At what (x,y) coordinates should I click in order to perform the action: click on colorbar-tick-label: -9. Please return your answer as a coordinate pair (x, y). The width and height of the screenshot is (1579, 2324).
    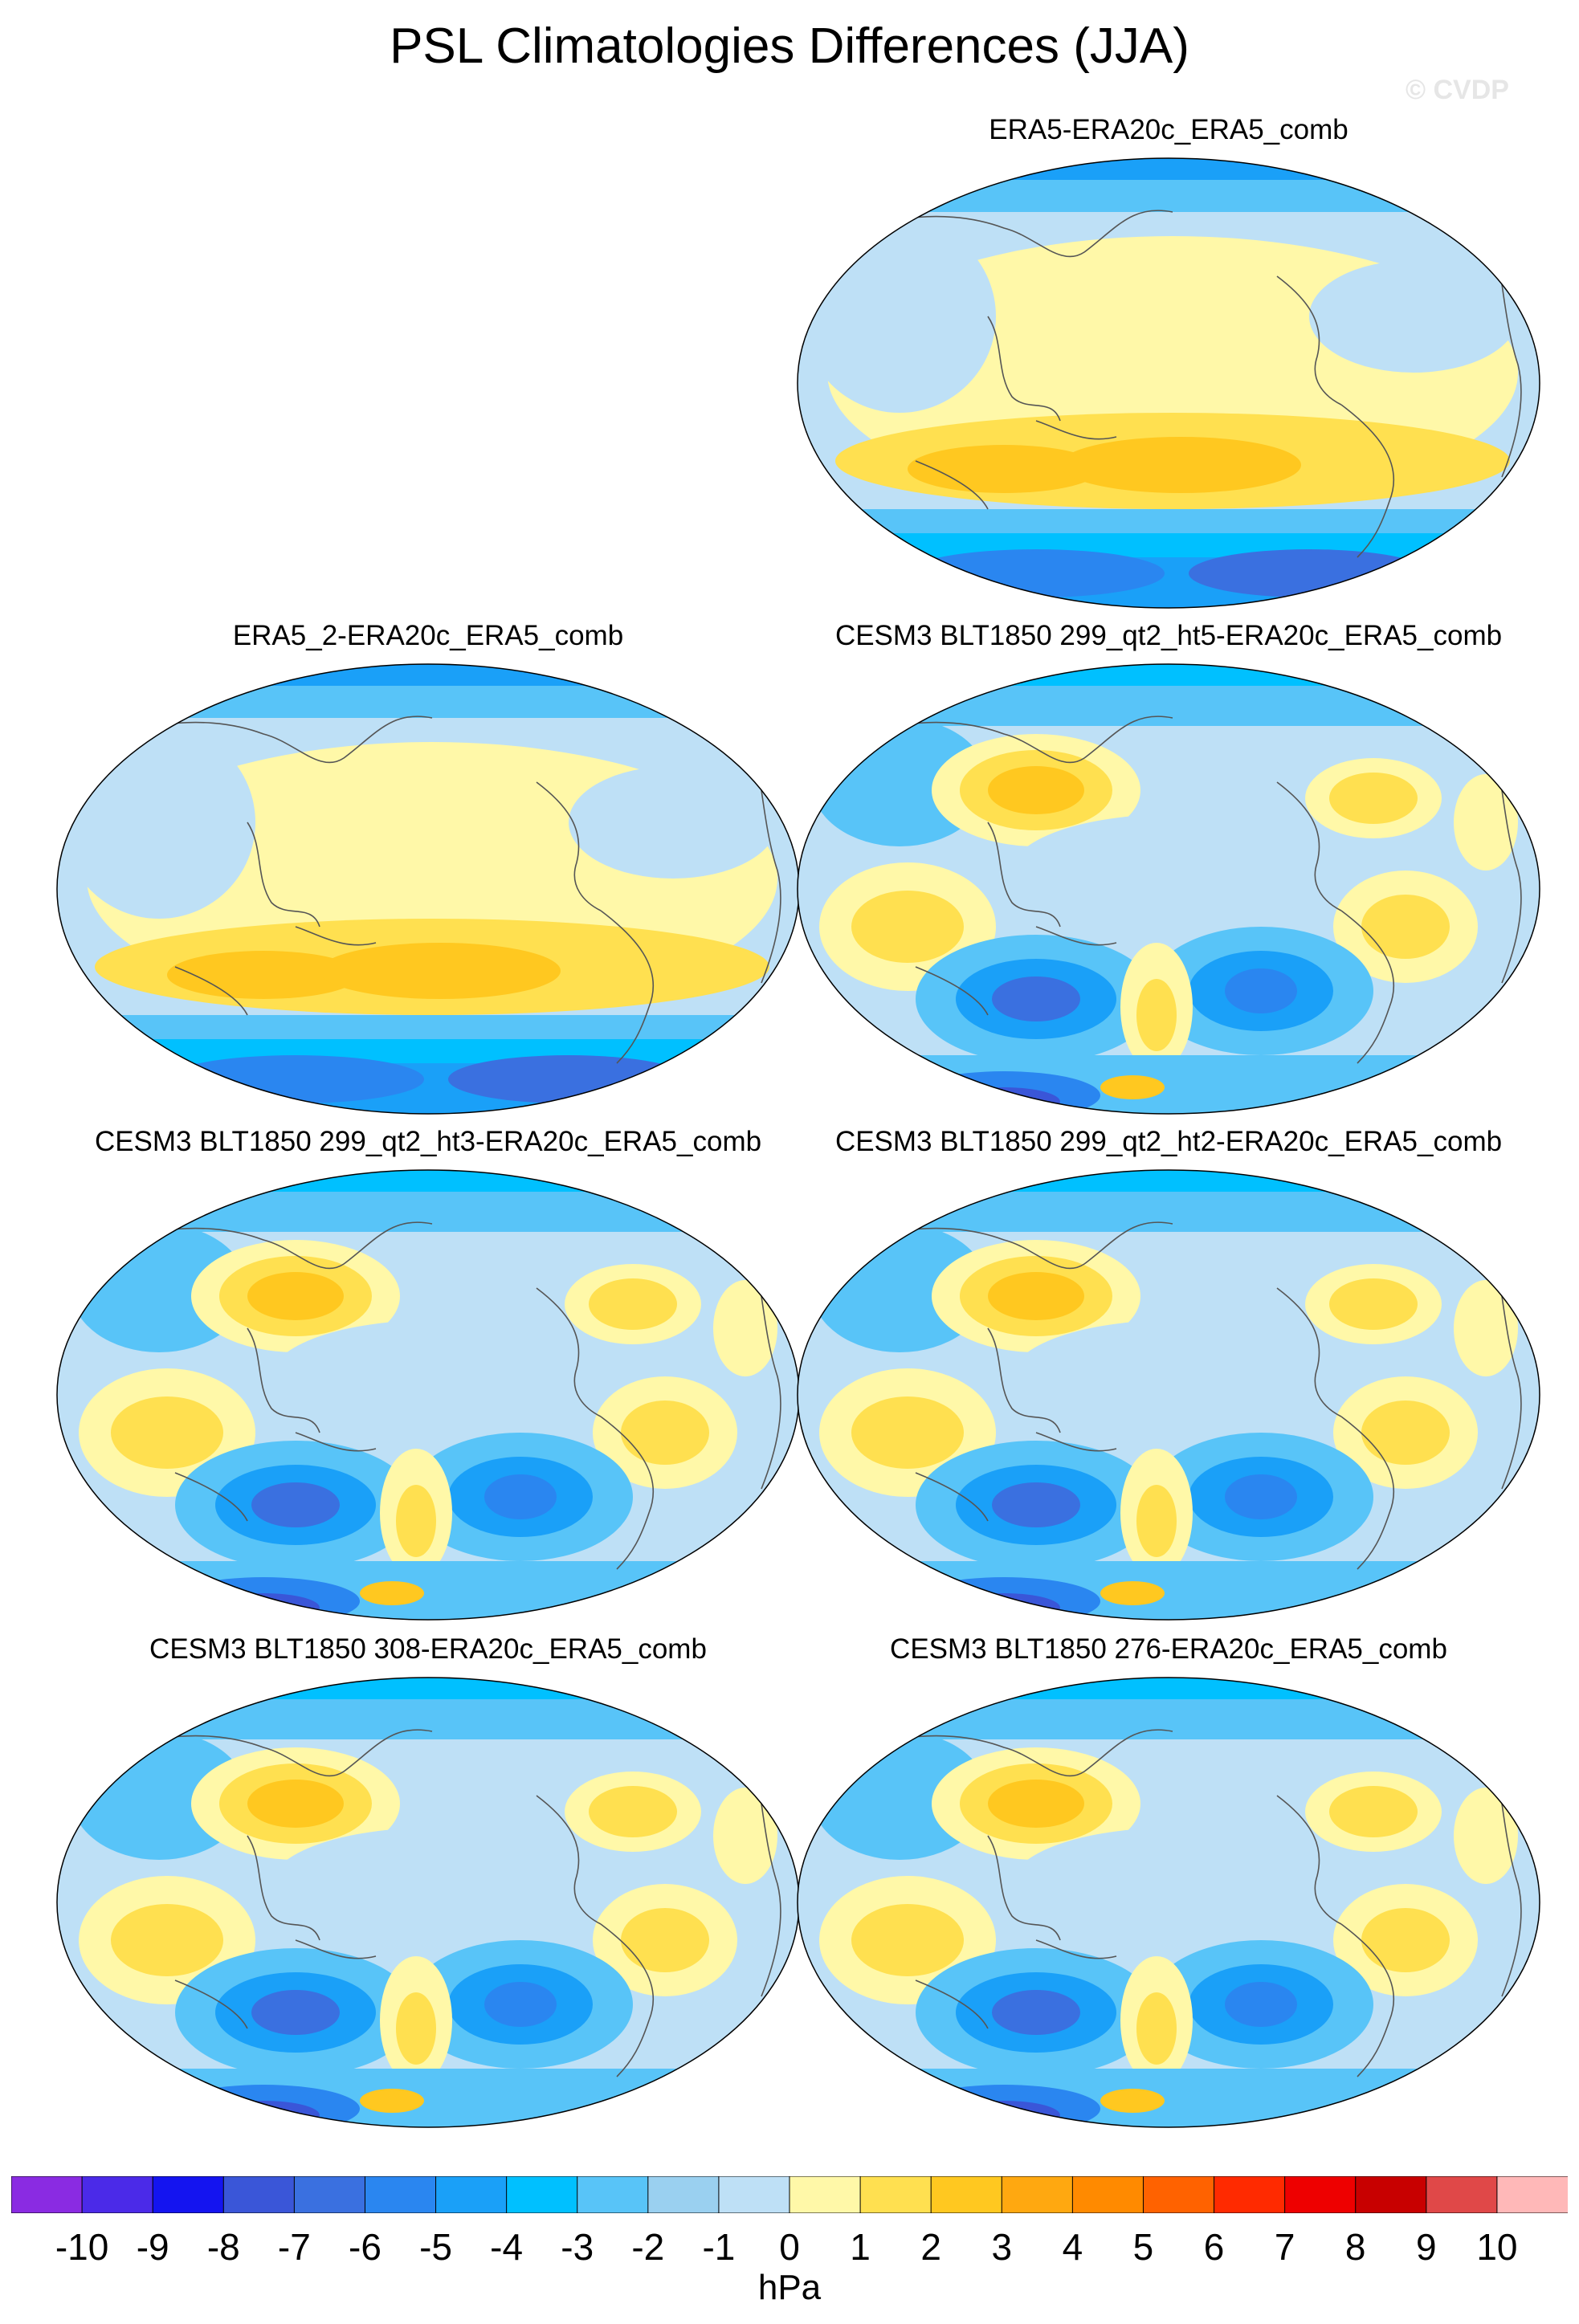
    Looking at the image, I should click on (152, 2247).